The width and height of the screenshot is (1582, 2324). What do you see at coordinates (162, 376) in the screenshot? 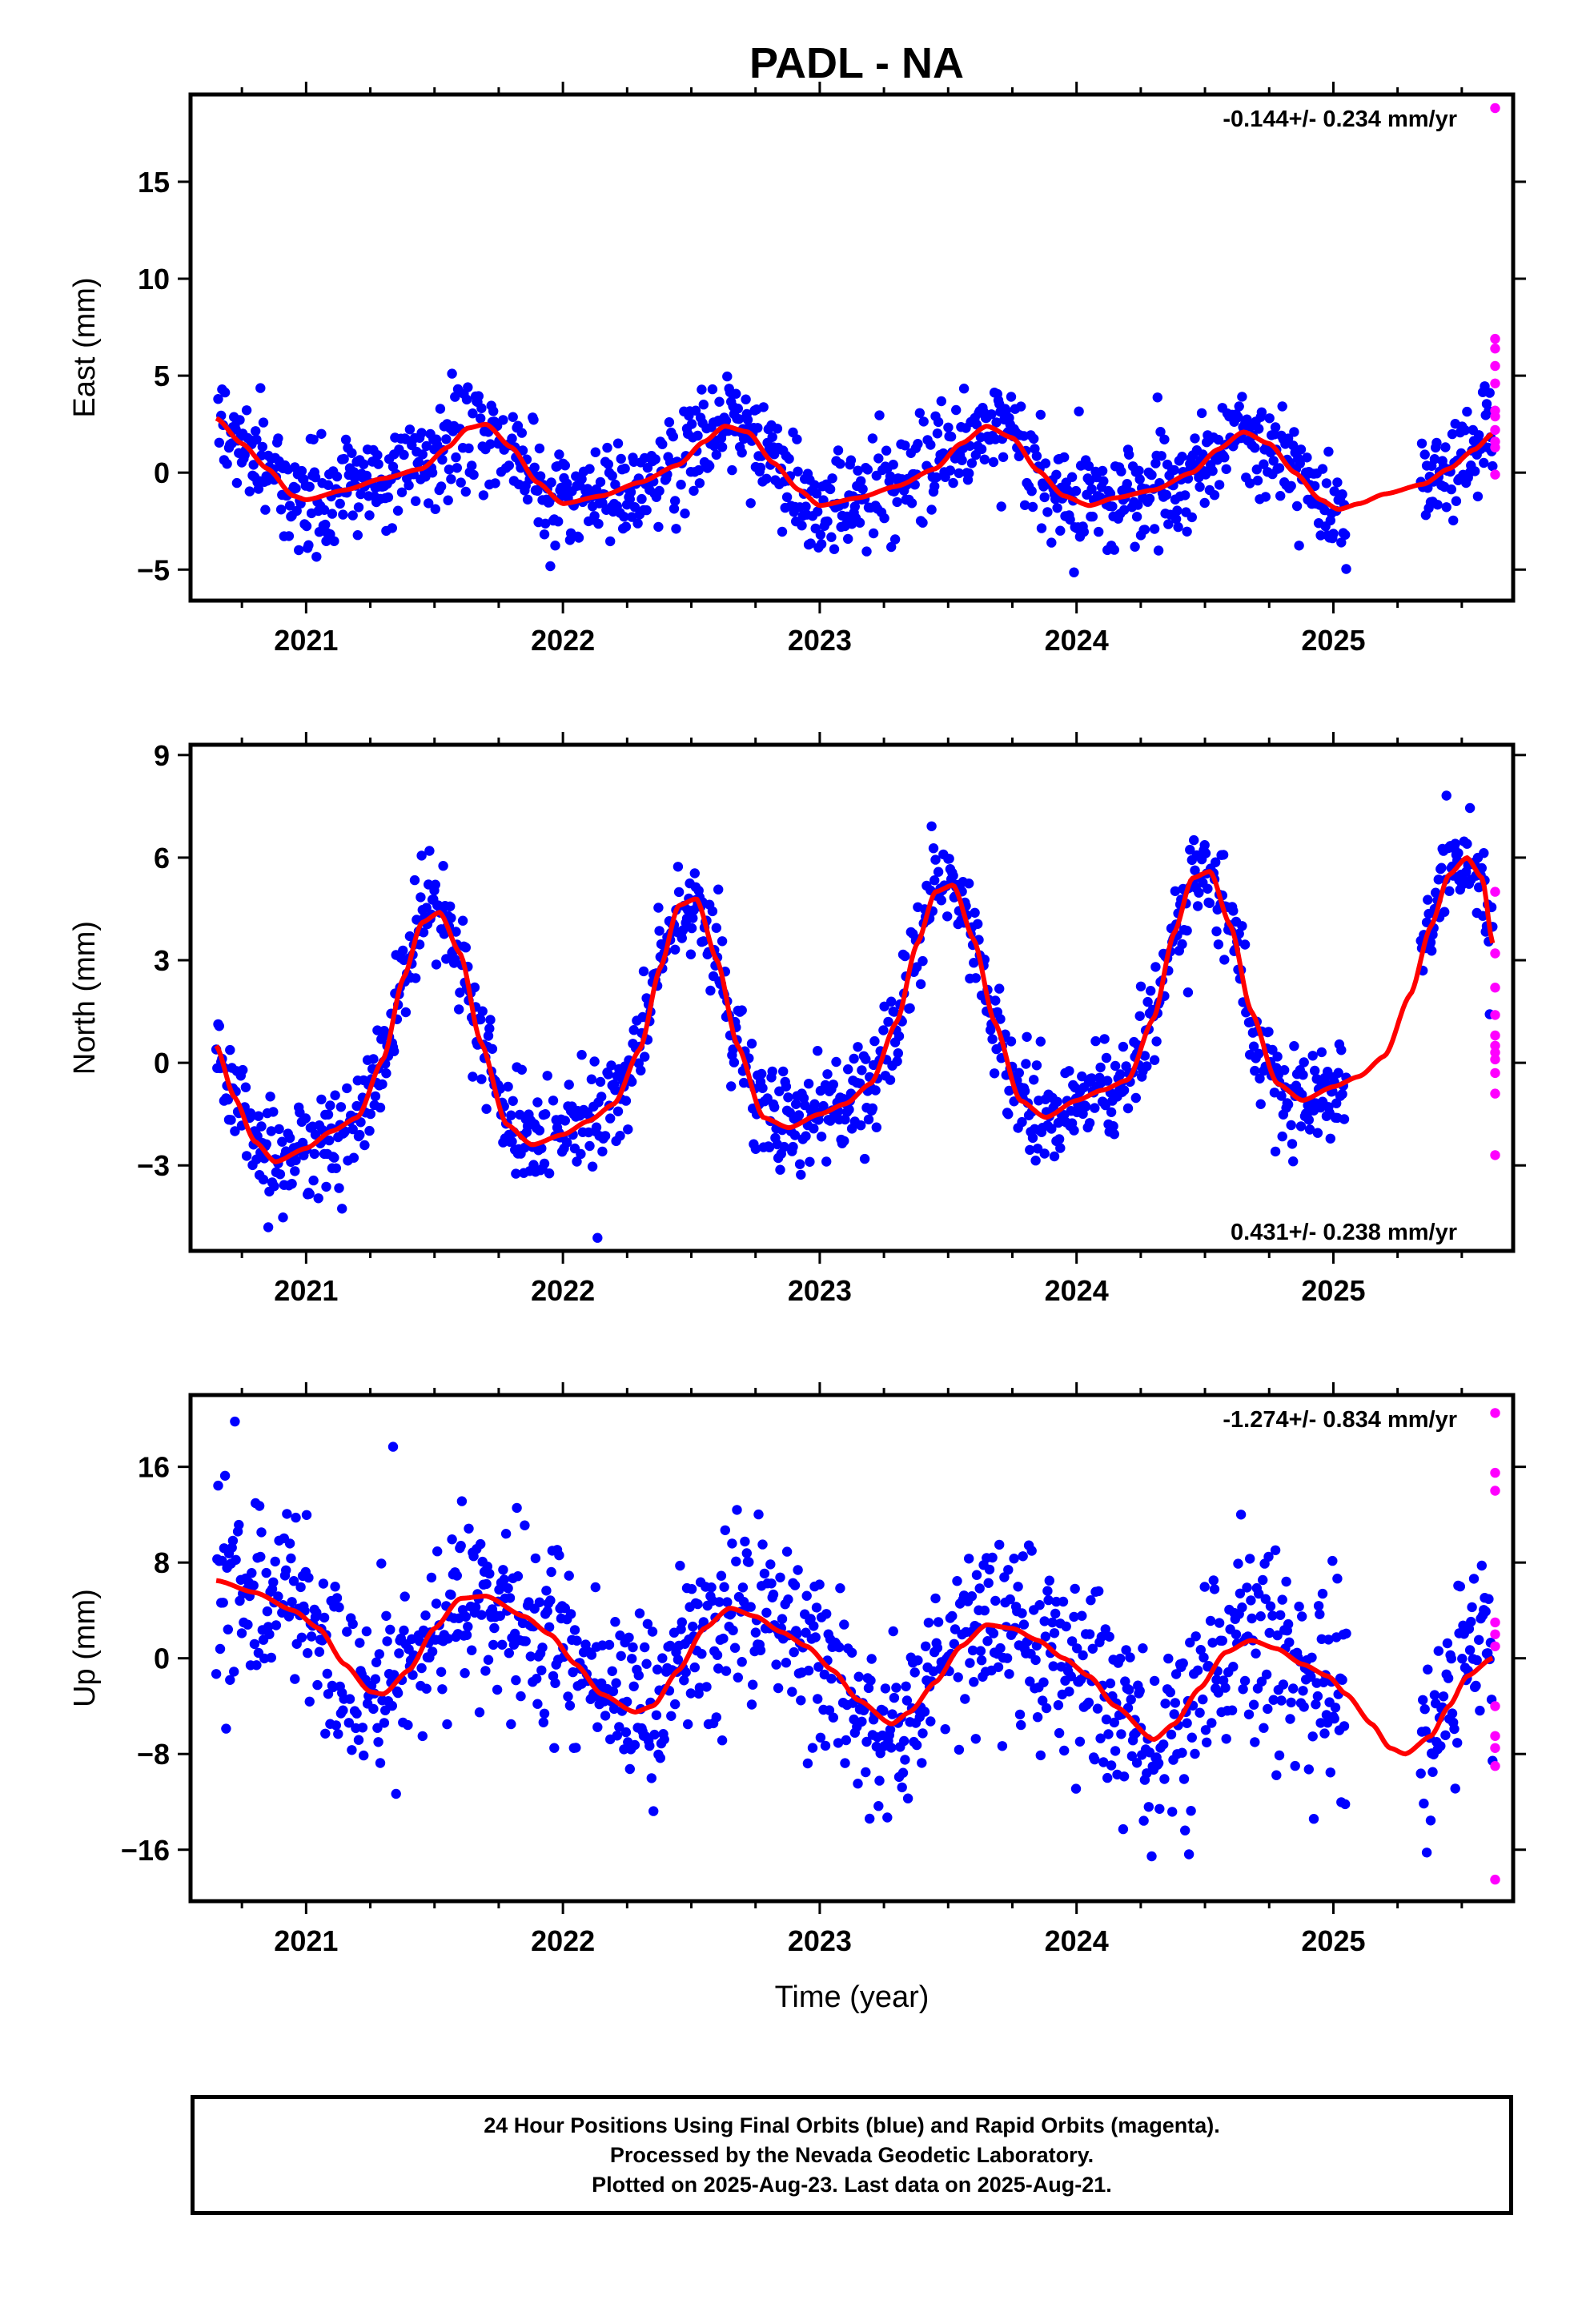
I see `y-tick-label: 5` at bounding box center [162, 376].